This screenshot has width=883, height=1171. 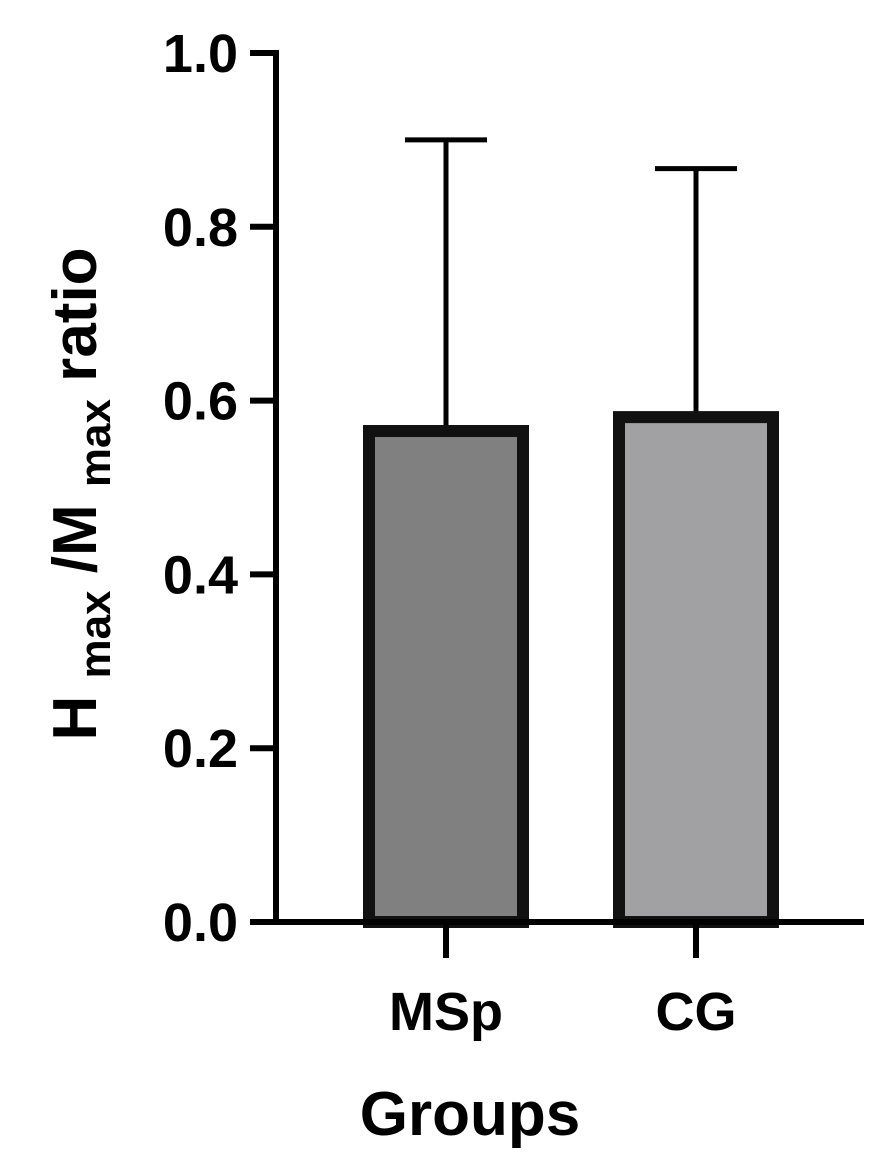 I want to click on bar-CG, so click(x=696, y=669).